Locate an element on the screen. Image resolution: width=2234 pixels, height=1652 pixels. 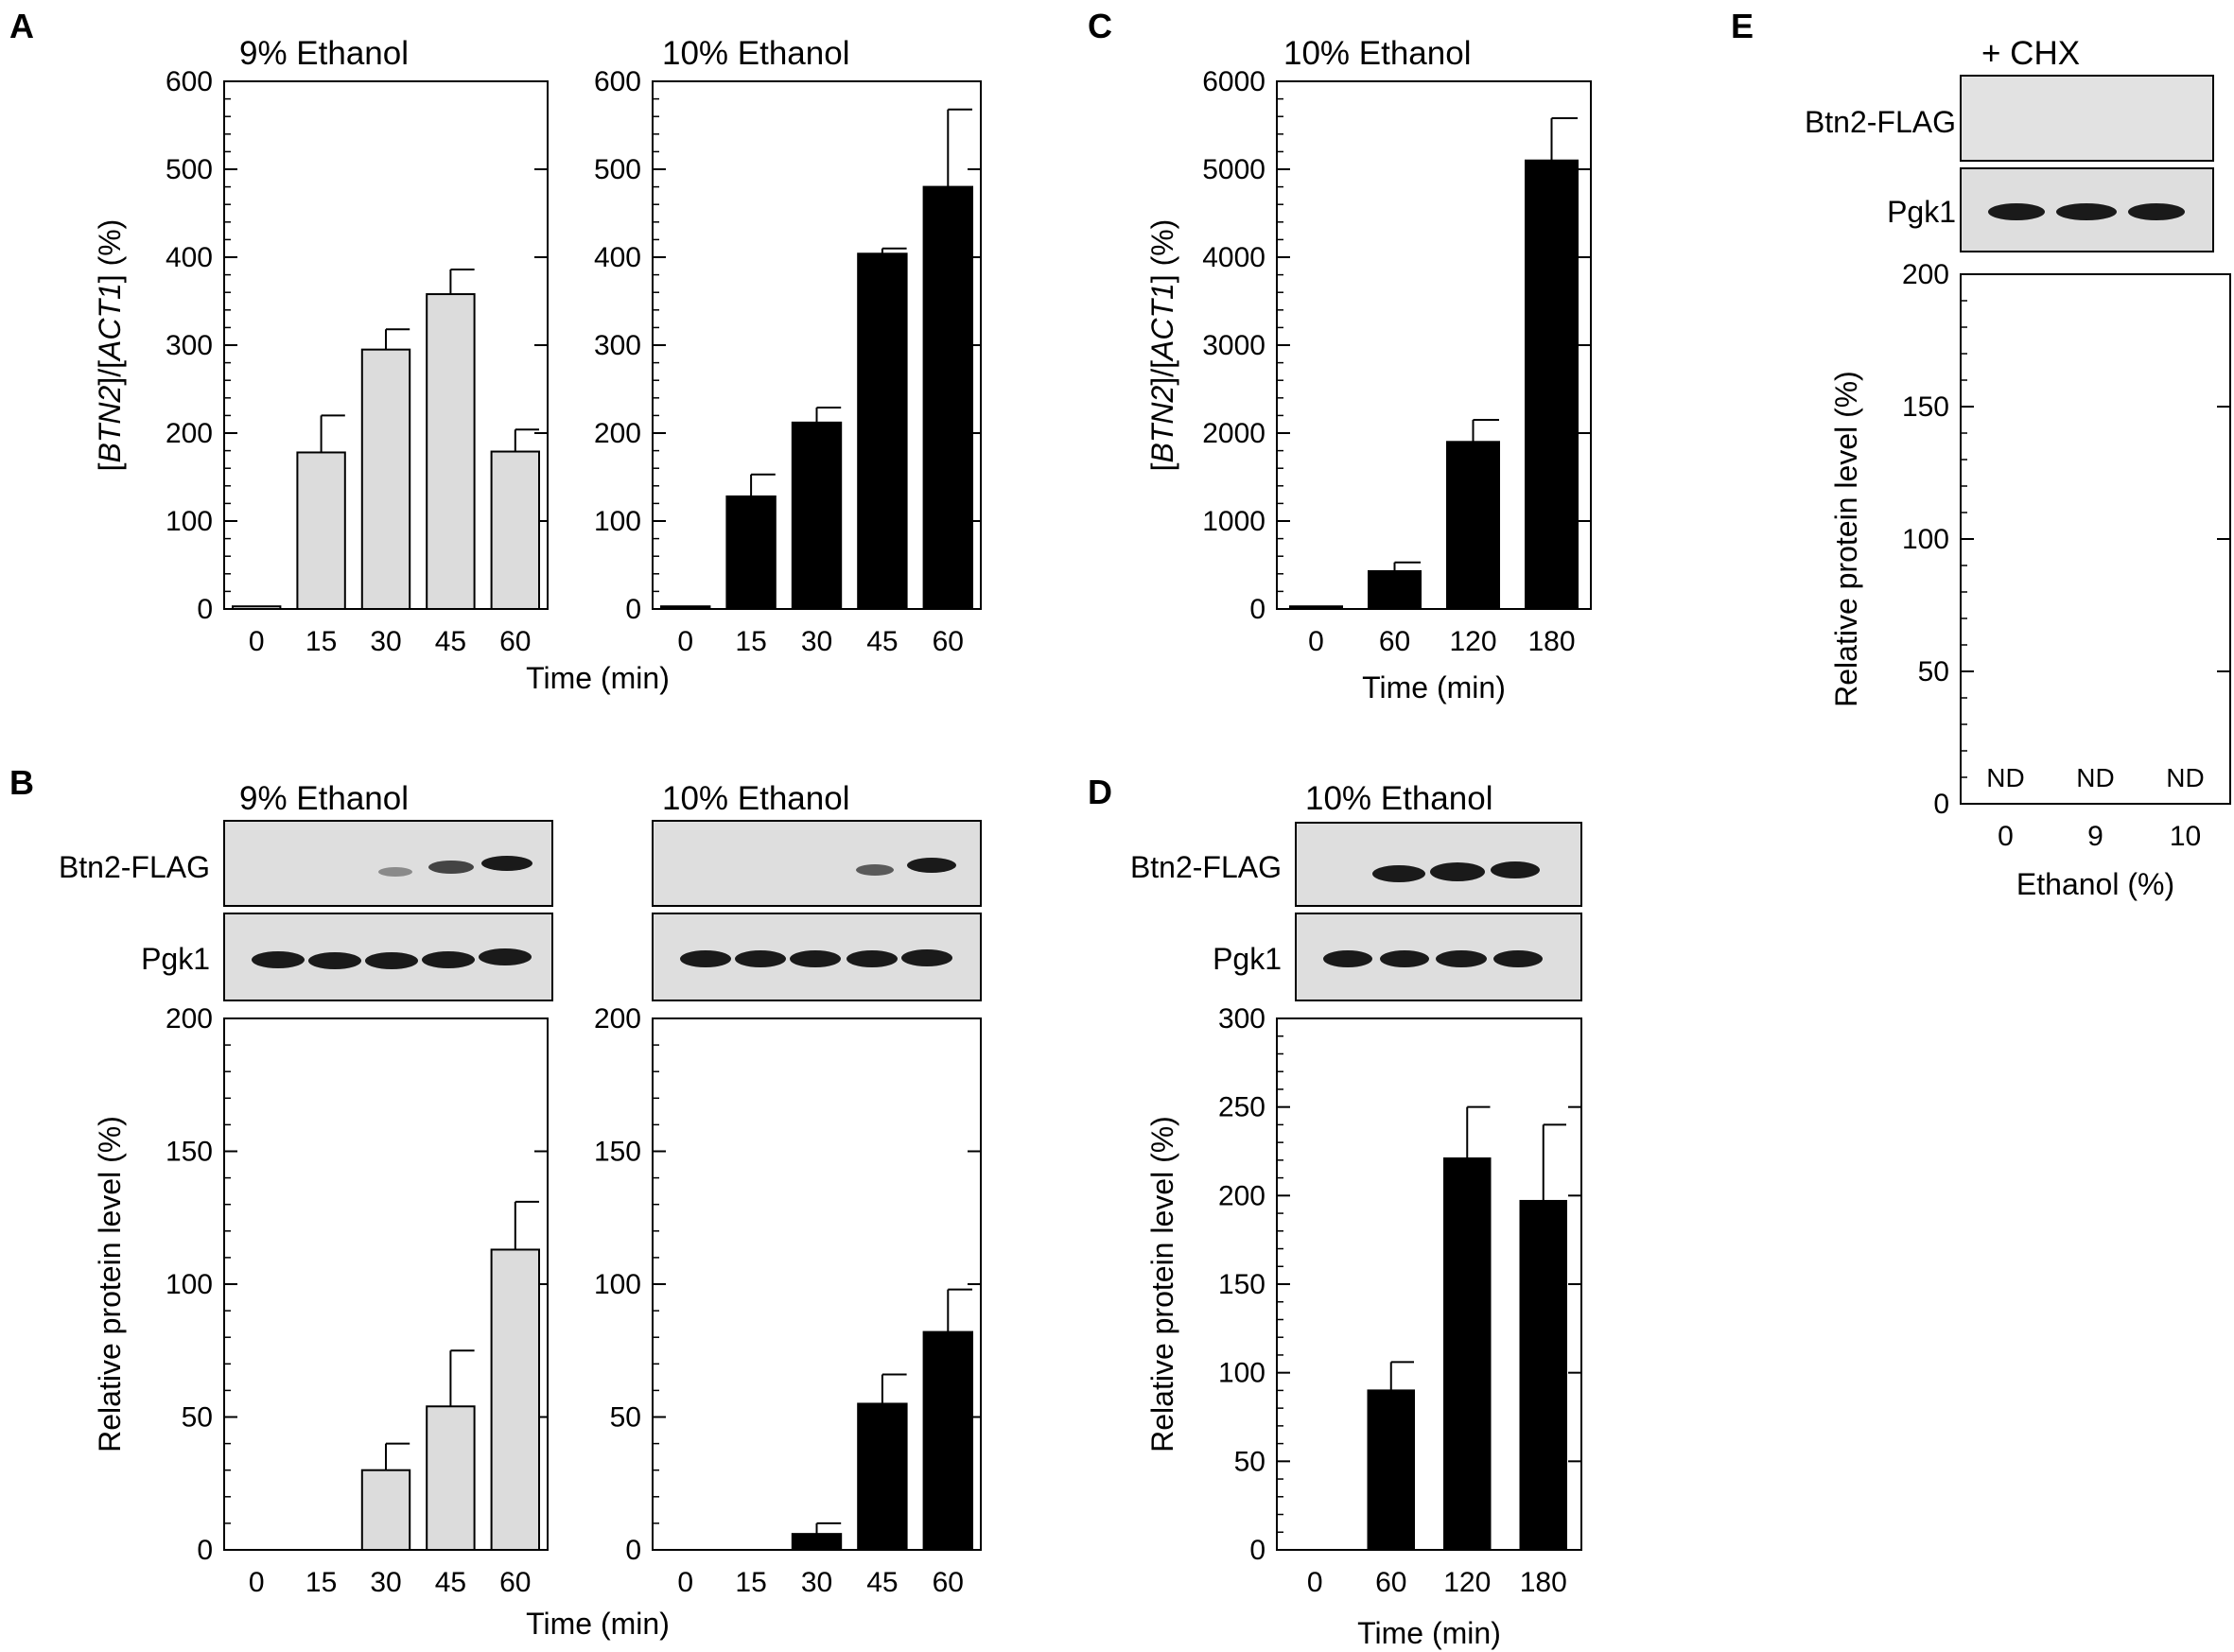
panel-label-c: C is located at coordinates (1100, 26).